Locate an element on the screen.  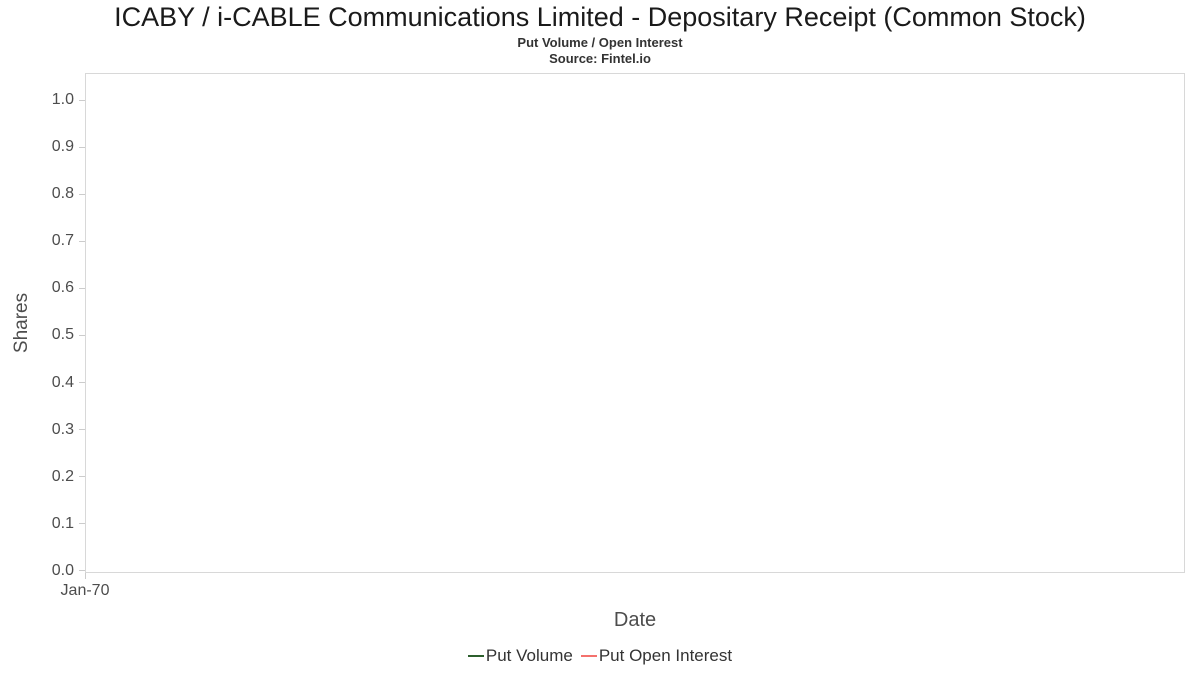
y-tick: 0.6 is located at coordinates (42, 288).